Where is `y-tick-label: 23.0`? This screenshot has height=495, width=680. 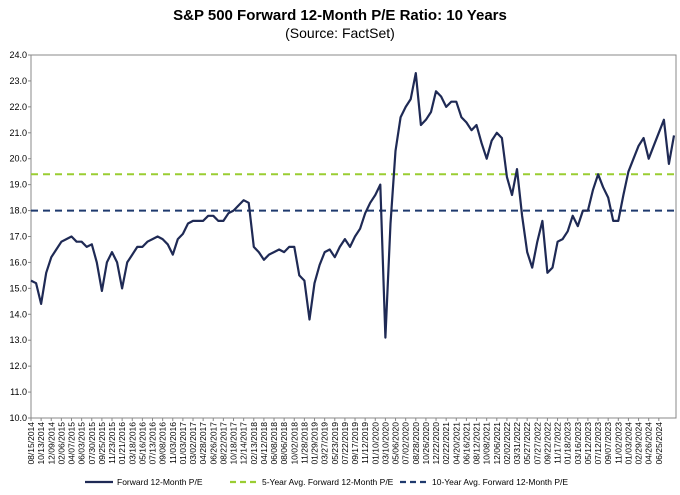 y-tick-label: 23.0 is located at coordinates (18, 81).